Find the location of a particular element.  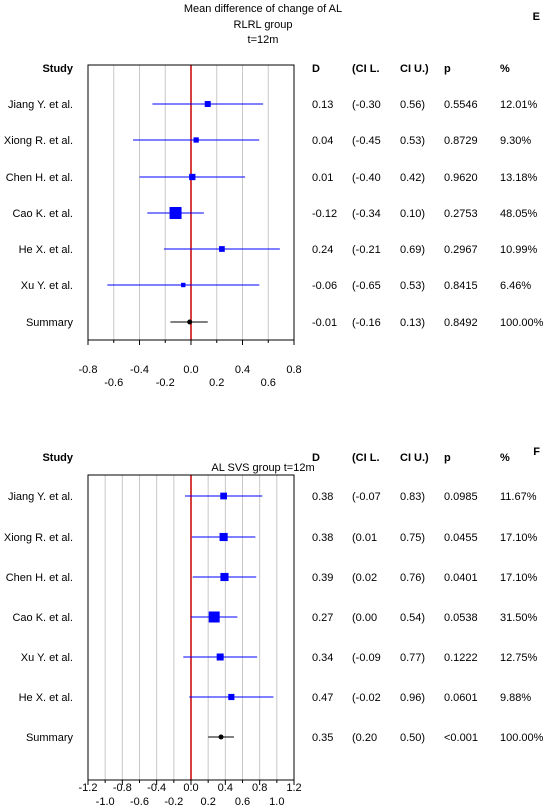

panel-letter: E is located at coordinates (536, 17).